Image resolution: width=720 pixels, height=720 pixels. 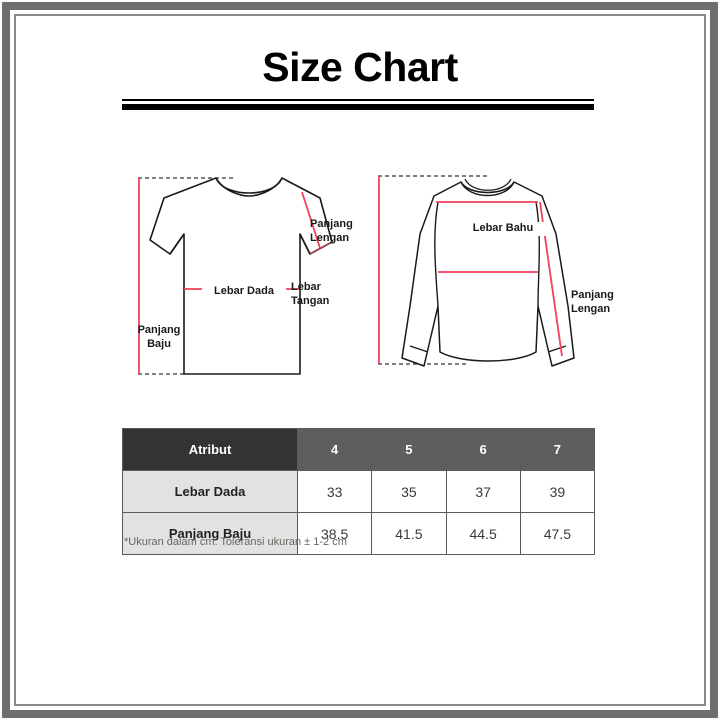 I want to click on divider-thick-line, so click(x=358, y=107).